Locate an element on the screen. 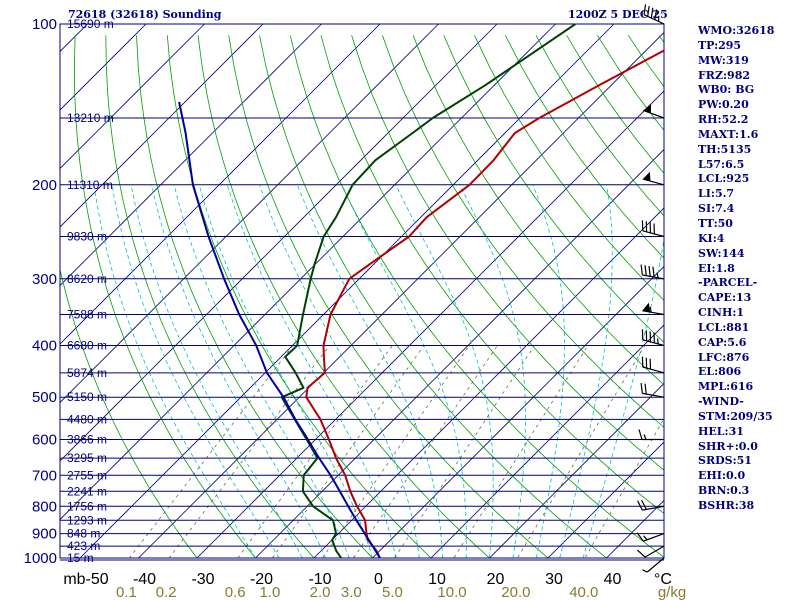 This screenshot has width=800, height=600. height-label: 7588 m is located at coordinates (87, 315).